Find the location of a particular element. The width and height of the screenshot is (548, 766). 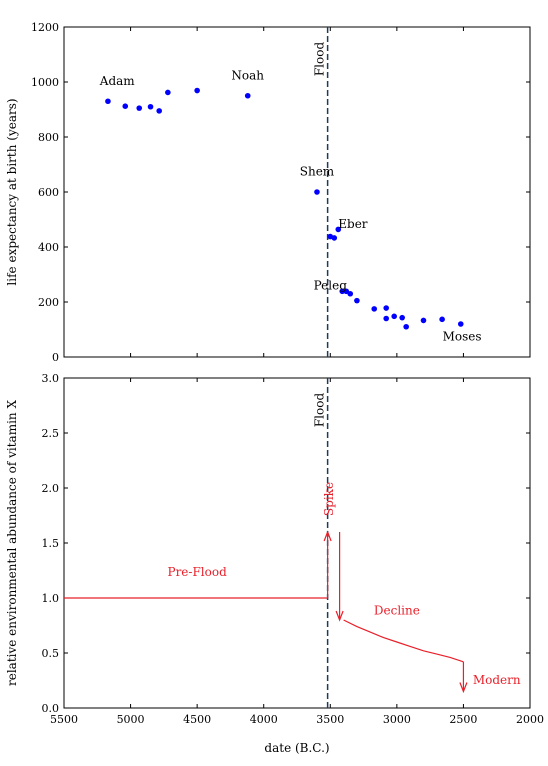

bottom-arrows is located at coordinates (395, 612).